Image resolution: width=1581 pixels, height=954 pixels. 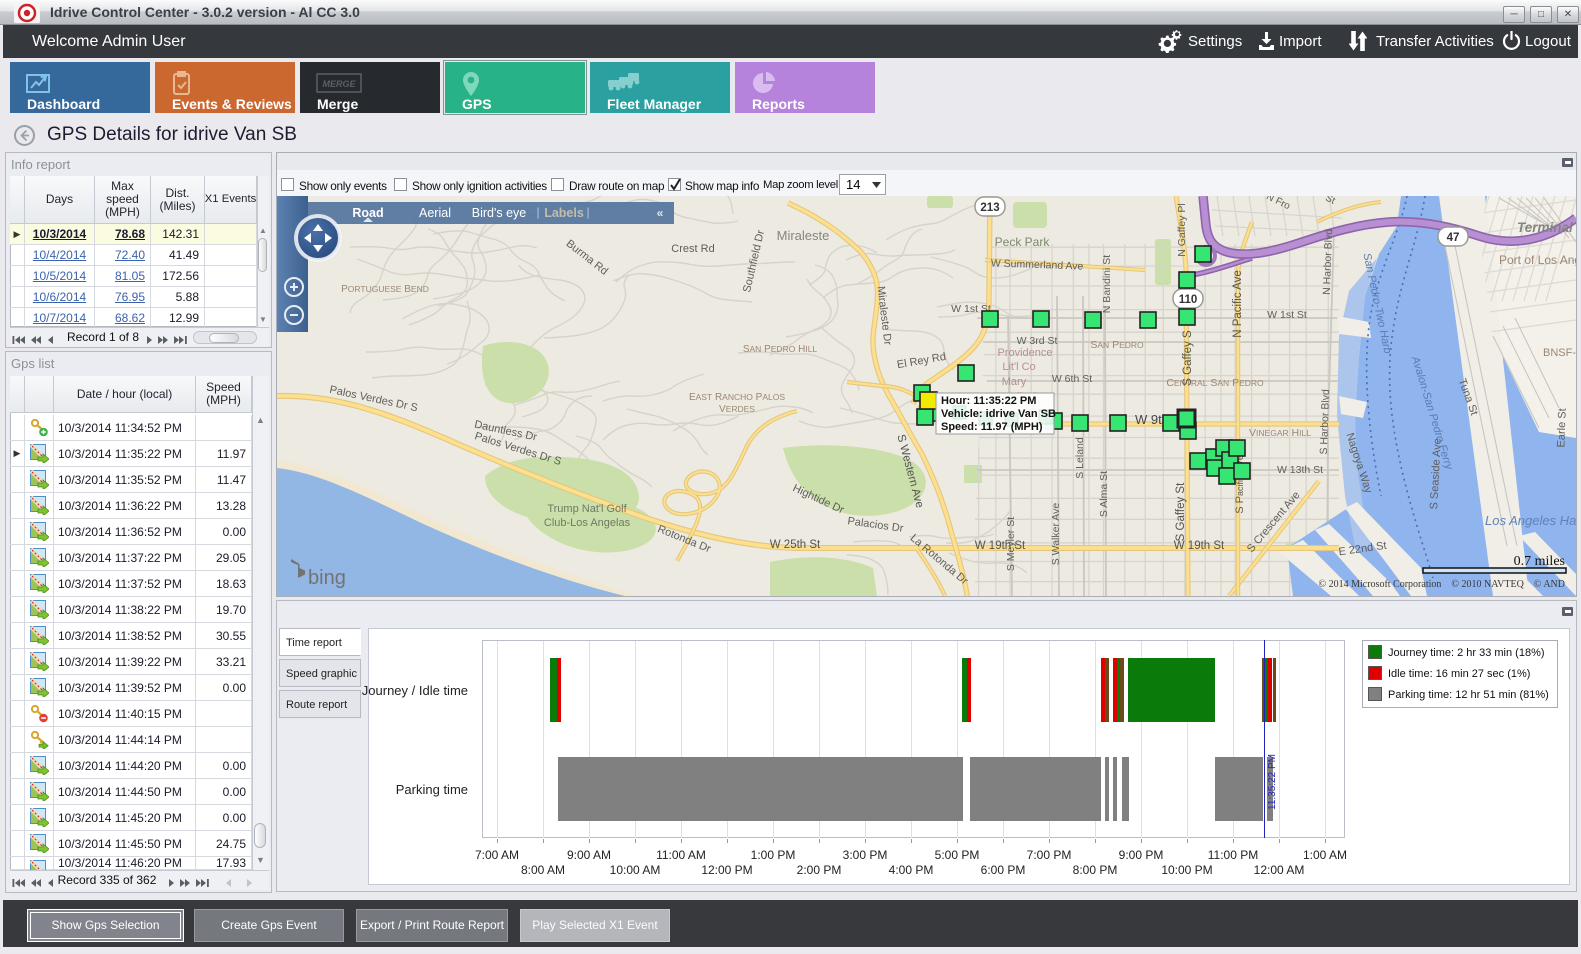 What do you see at coordinates (1559, 353) in the screenshot?
I see `svg-text: BNSF-Port` at bounding box center [1559, 353].